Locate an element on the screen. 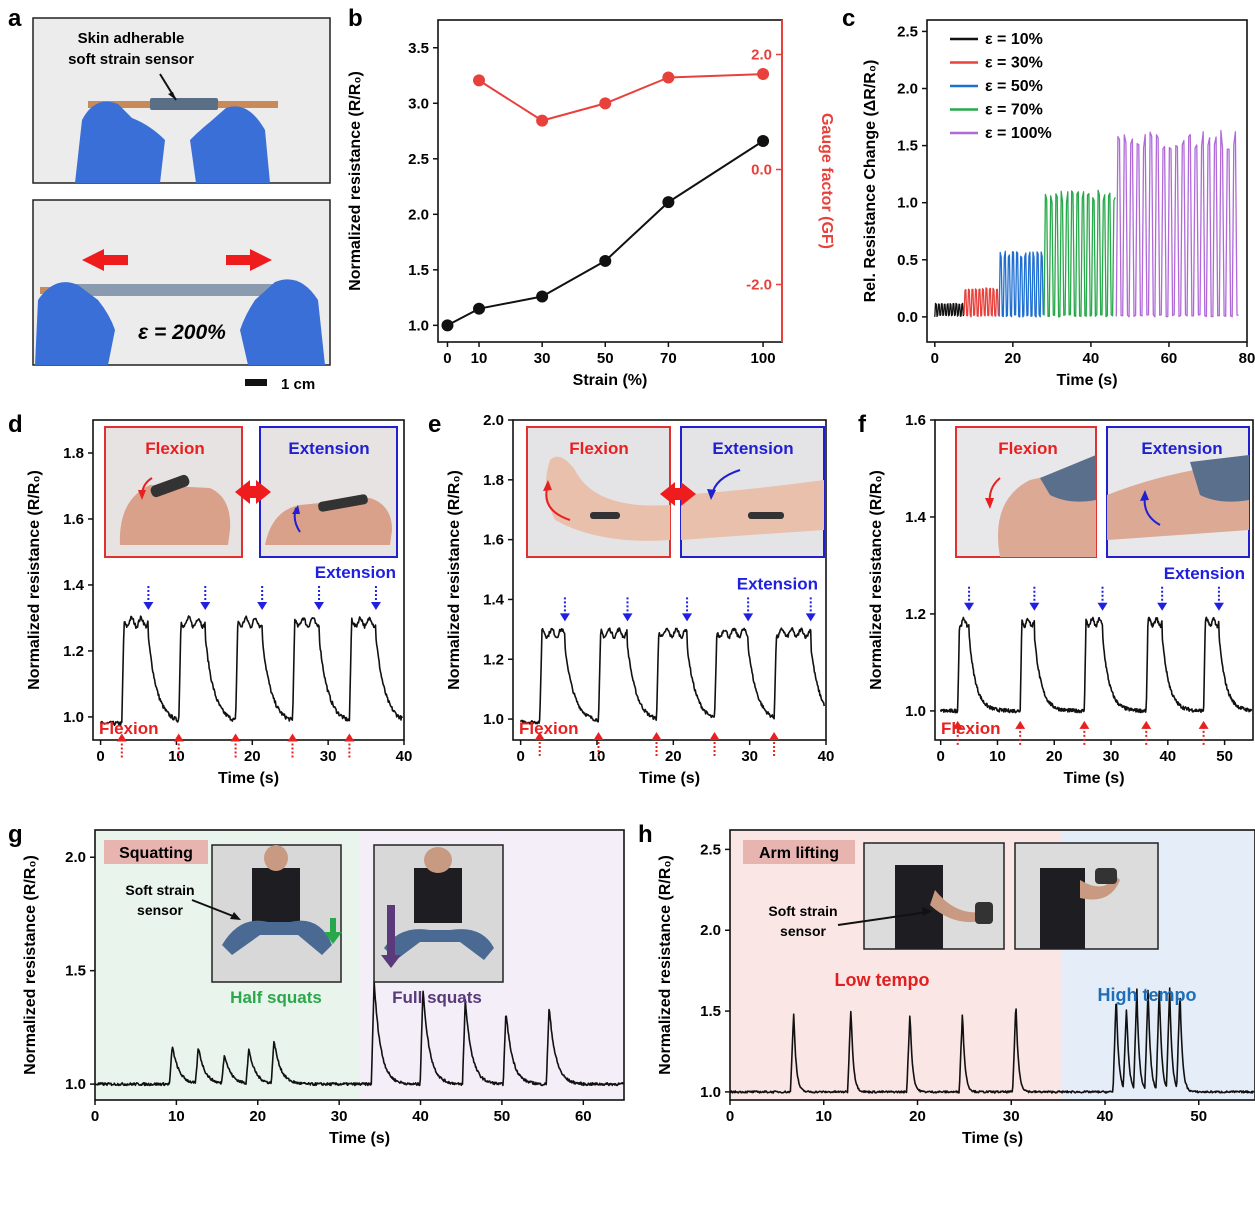 Image resolution: width=1255 pixels, height=1205 pixels. flexion-label-f: Flexion is located at coordinates (1028, 448).